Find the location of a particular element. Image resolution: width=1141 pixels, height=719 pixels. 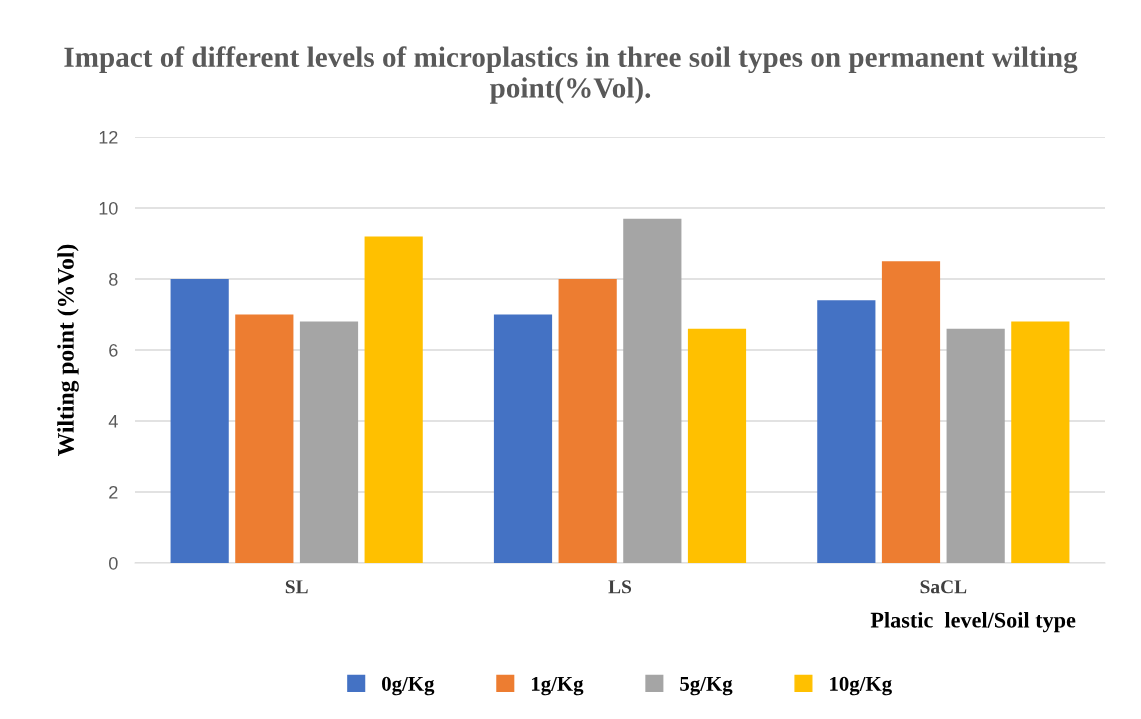

y-axis-title: Wilting point (%Vol) is located at coordinates (68, 350).